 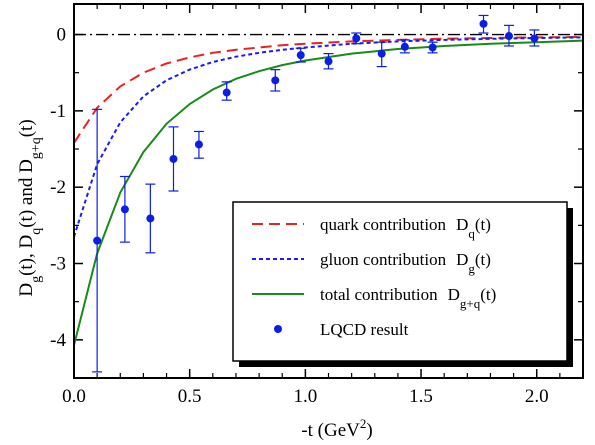 What do you see at coordinates (405, 263) in the screenshot?
I see `legend-label: gluon contribution Dg(t)` at bounding box center [405, 263].